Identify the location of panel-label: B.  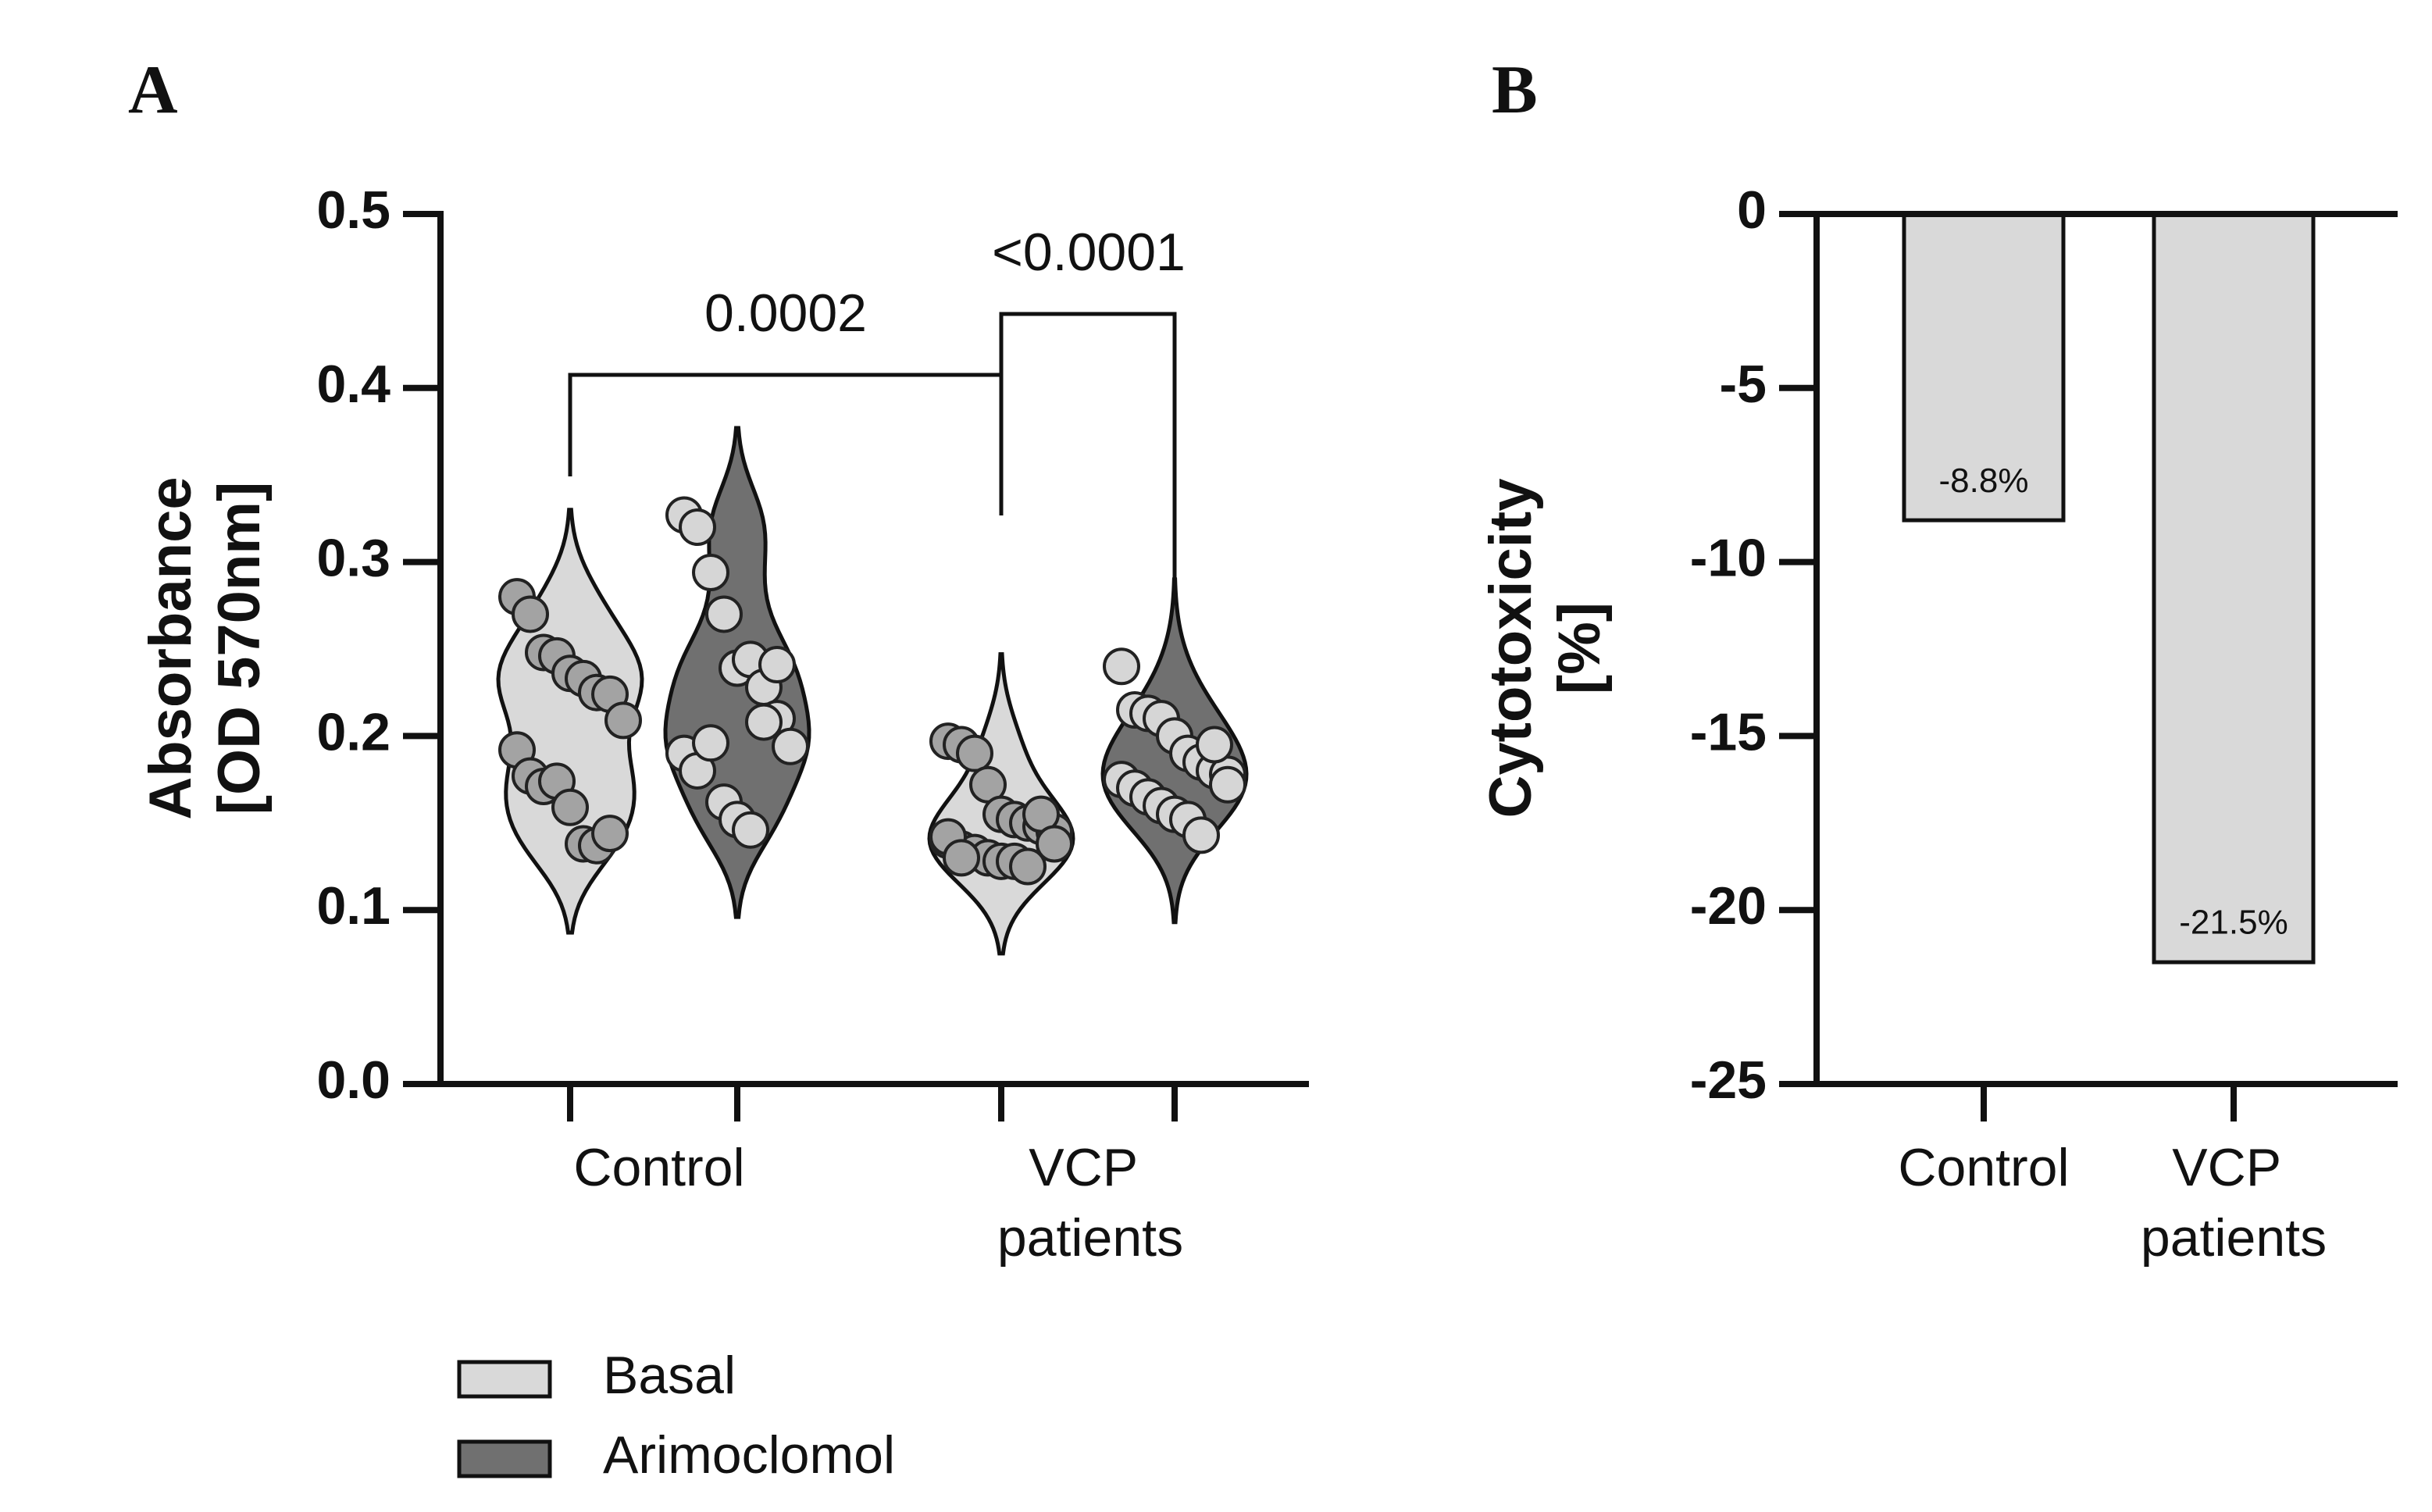
(1515, 90).